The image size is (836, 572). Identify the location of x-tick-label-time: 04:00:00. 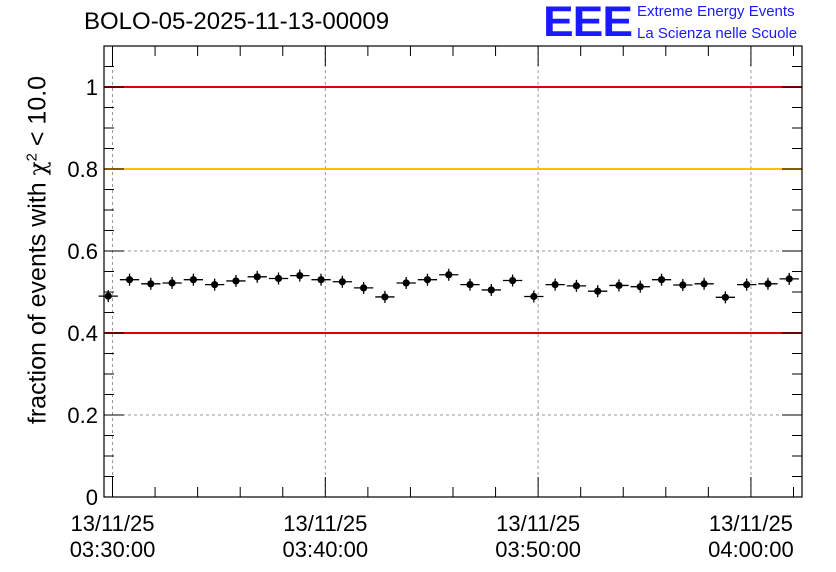
(751, 549).